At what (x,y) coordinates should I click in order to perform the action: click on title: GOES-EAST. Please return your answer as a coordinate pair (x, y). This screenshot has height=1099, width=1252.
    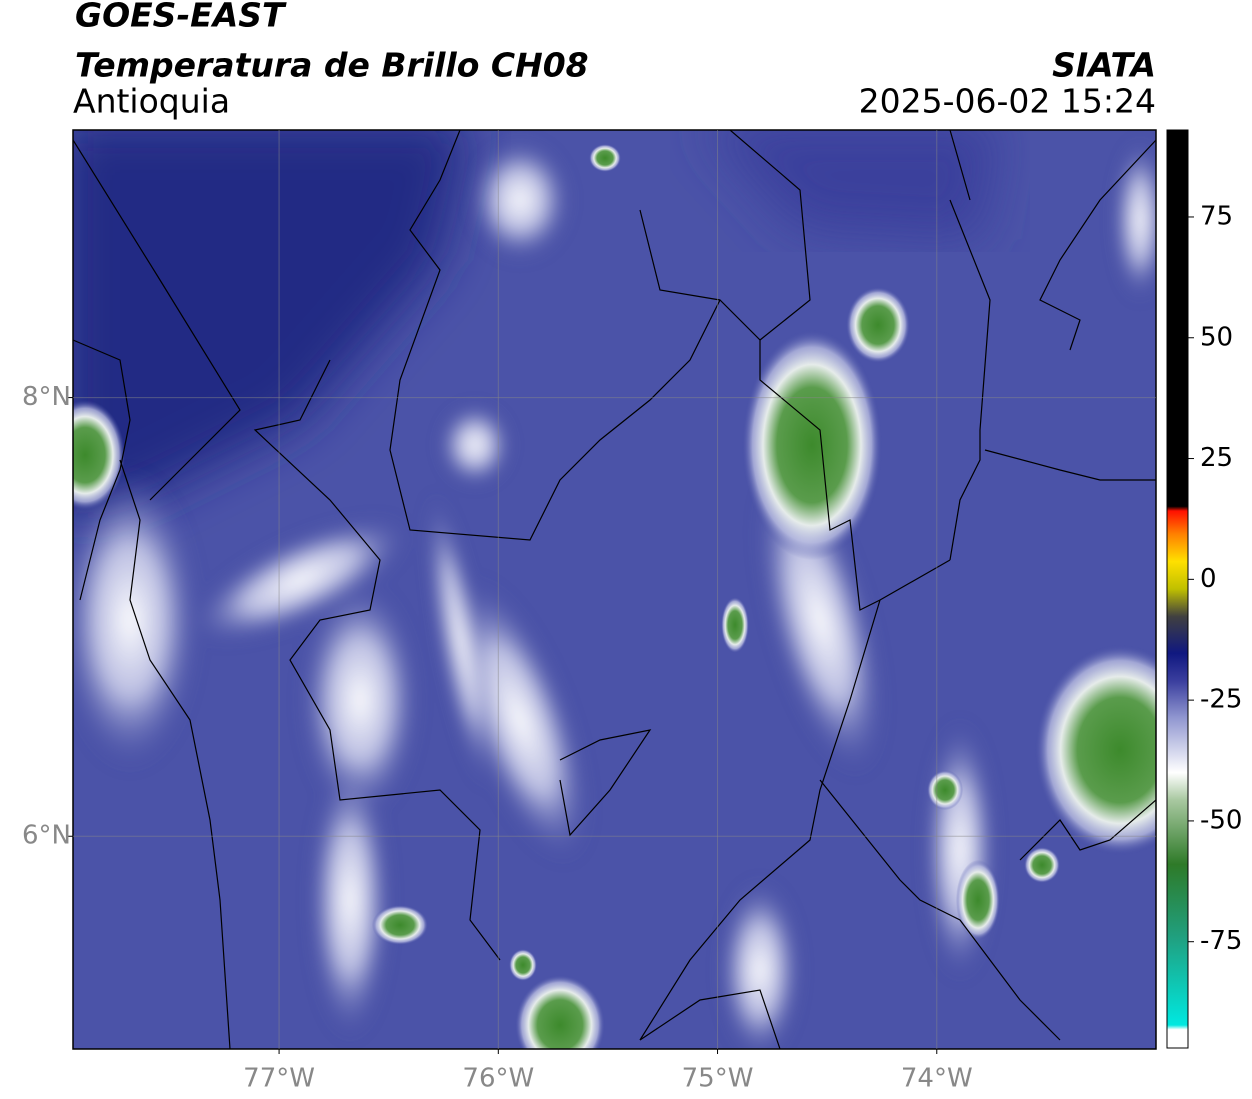
    Looking at the image, I should click on (181, 17).